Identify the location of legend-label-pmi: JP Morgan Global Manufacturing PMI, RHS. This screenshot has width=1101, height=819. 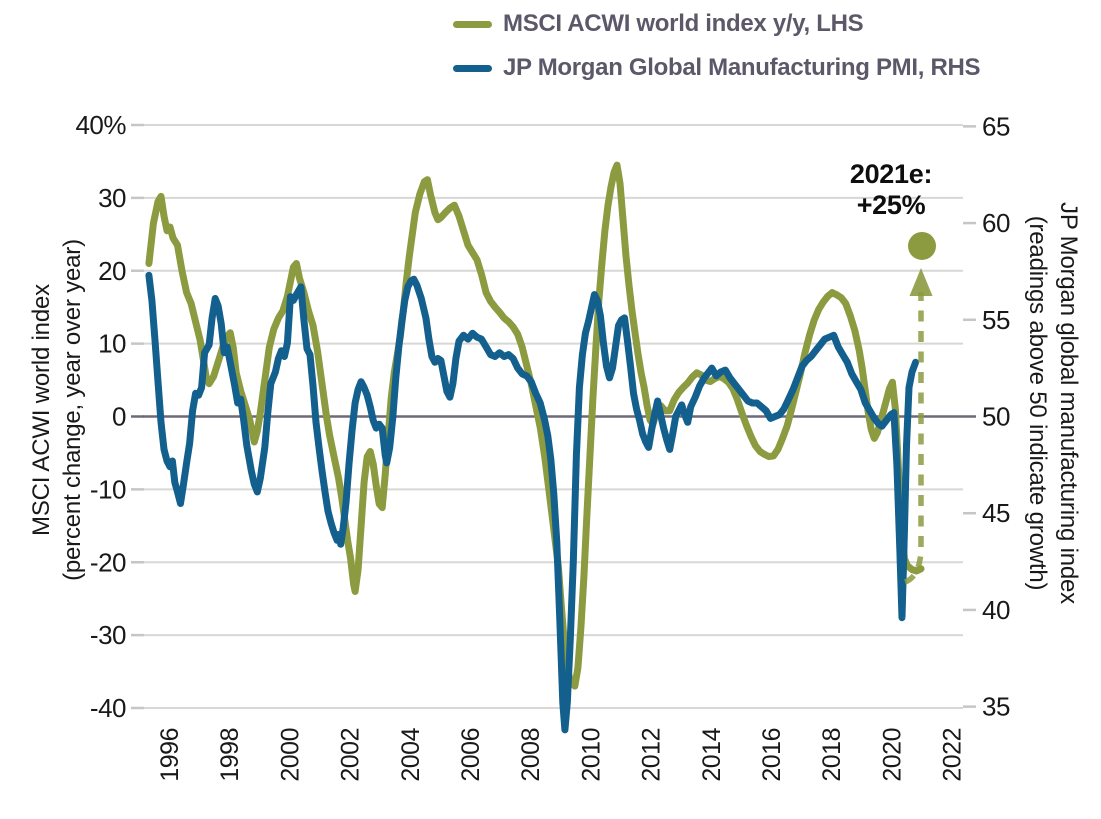
(742, 67).